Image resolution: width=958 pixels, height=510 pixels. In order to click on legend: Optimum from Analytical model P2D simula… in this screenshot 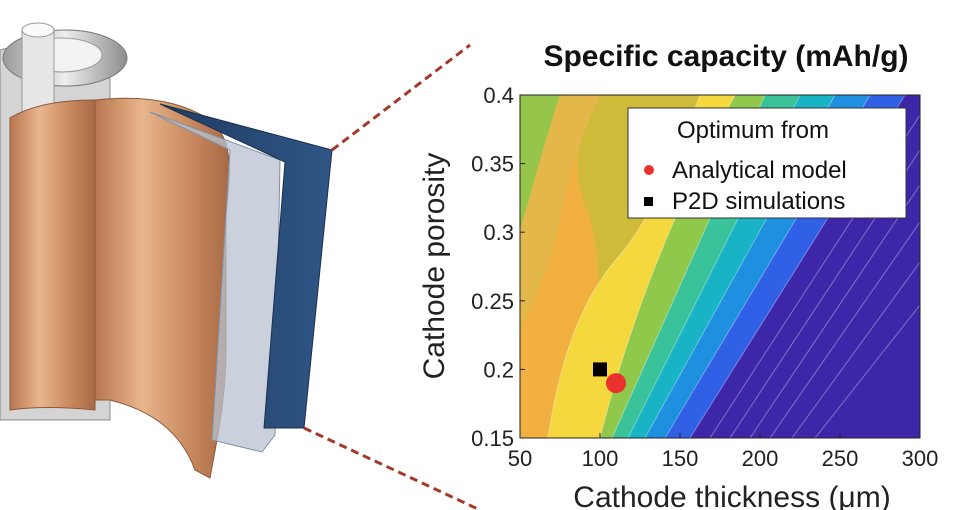, I will do `click(767, 163)`.